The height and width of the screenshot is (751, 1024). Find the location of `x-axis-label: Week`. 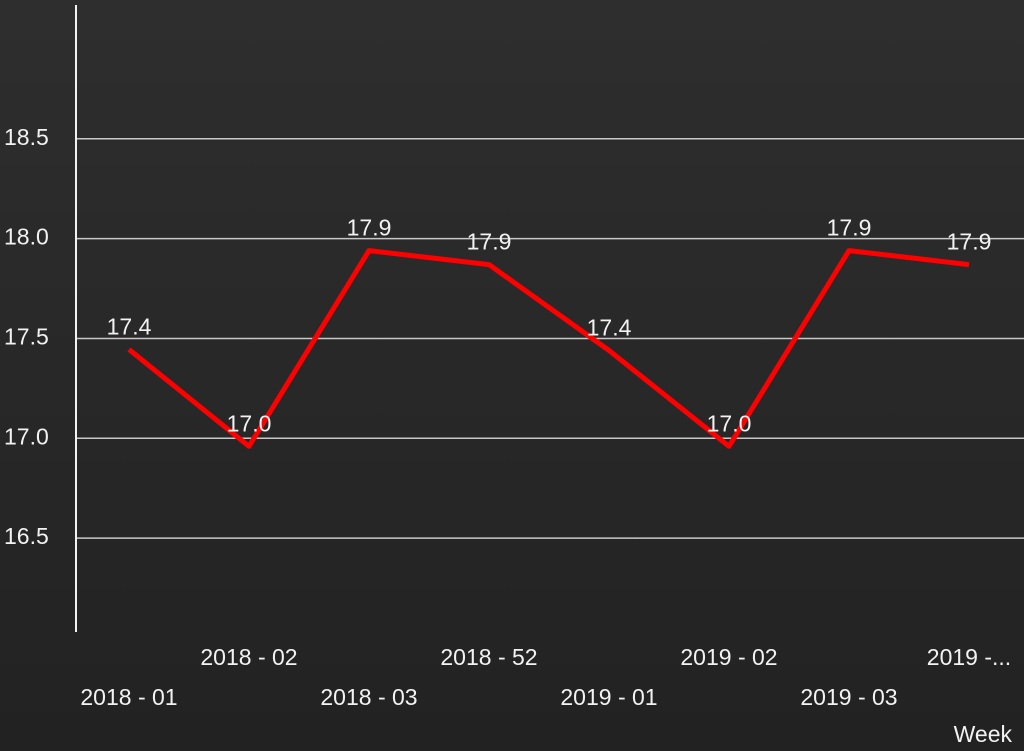

x-axis-label: Week is located at coordinates (983, 734).